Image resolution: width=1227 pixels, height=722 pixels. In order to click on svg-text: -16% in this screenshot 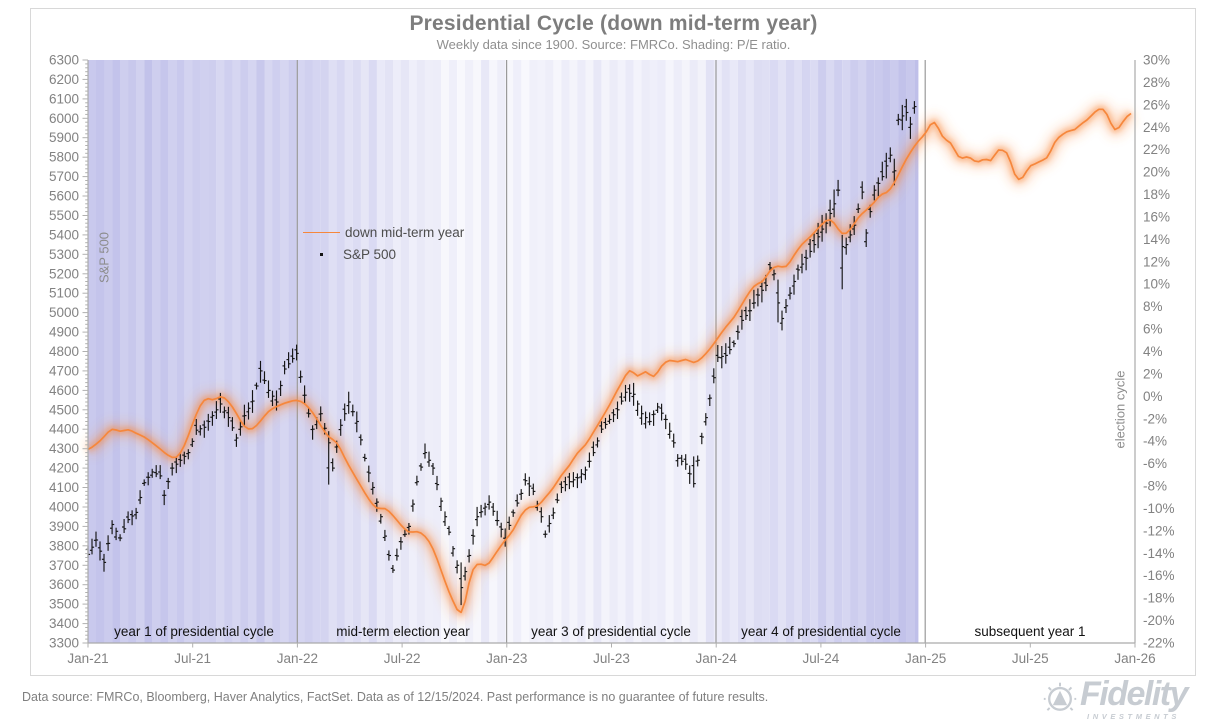, I will do `click(1159, 575)`.